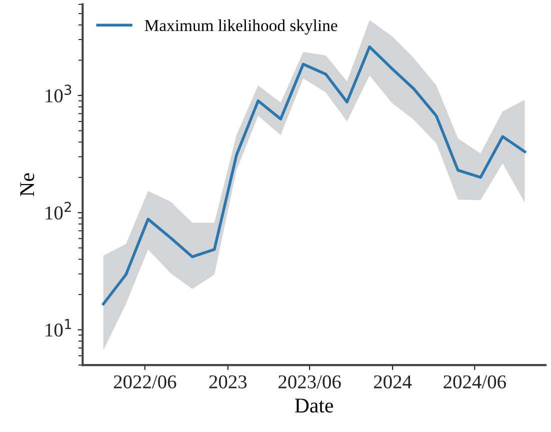 The width and height of the screenshot is (551, 432). I want to click on y-tick-label: 10$^{1}$, so click(58, 328).